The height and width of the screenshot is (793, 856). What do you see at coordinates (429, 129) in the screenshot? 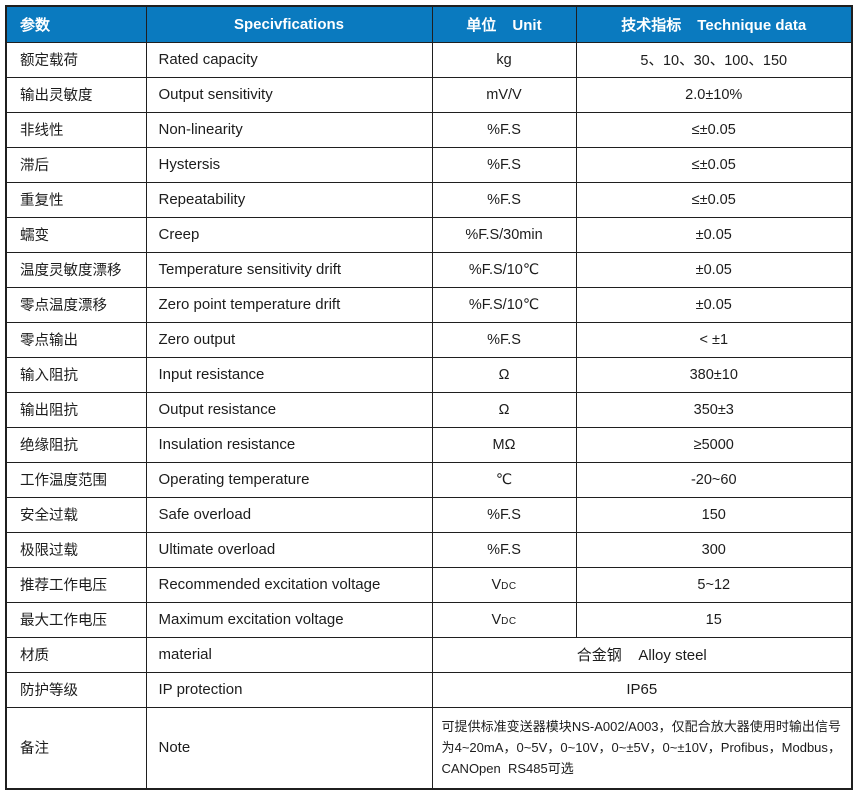
I see `table-row: 非线性 Non-linearity %F.S ≤±0.05` at bounding box center [429, 129].